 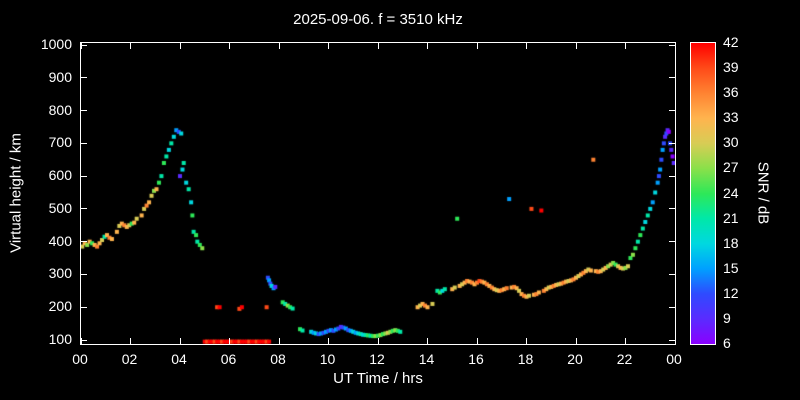 I want to click on x-tick-label: 12, so click(x=377, y=359).